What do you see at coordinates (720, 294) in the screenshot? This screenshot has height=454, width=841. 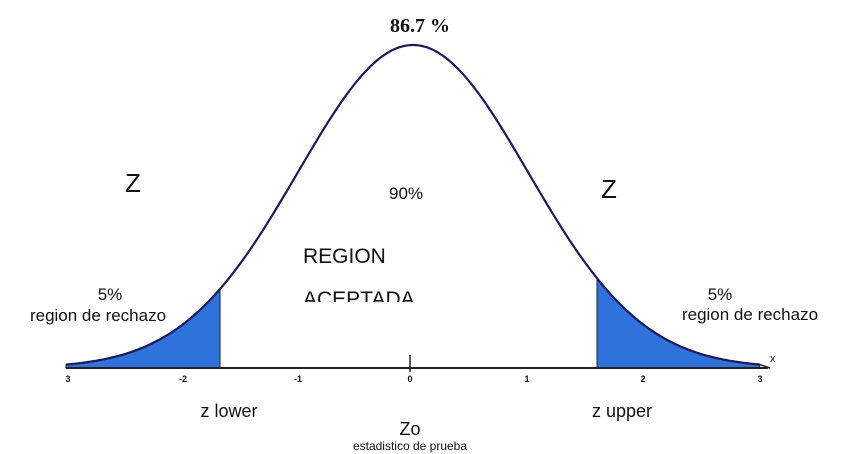 I see `right-tail-percent: 5%` at bounding box center [720, 294].